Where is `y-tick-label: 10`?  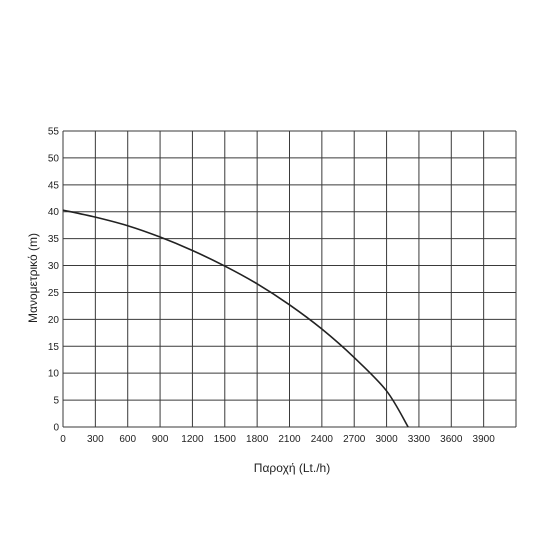
y-tick-label: 10 is located at coordinates (54, 374).